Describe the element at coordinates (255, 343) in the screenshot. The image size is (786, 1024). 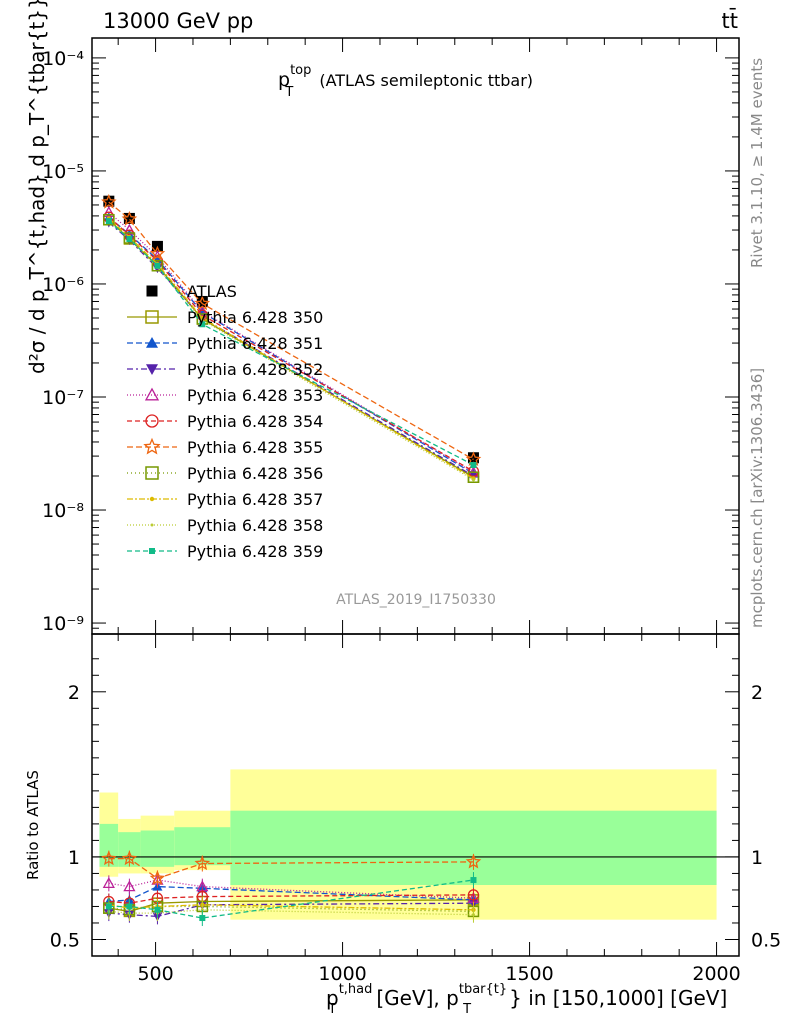
I see `legend-label: Pythia 6.428 351` at that location.